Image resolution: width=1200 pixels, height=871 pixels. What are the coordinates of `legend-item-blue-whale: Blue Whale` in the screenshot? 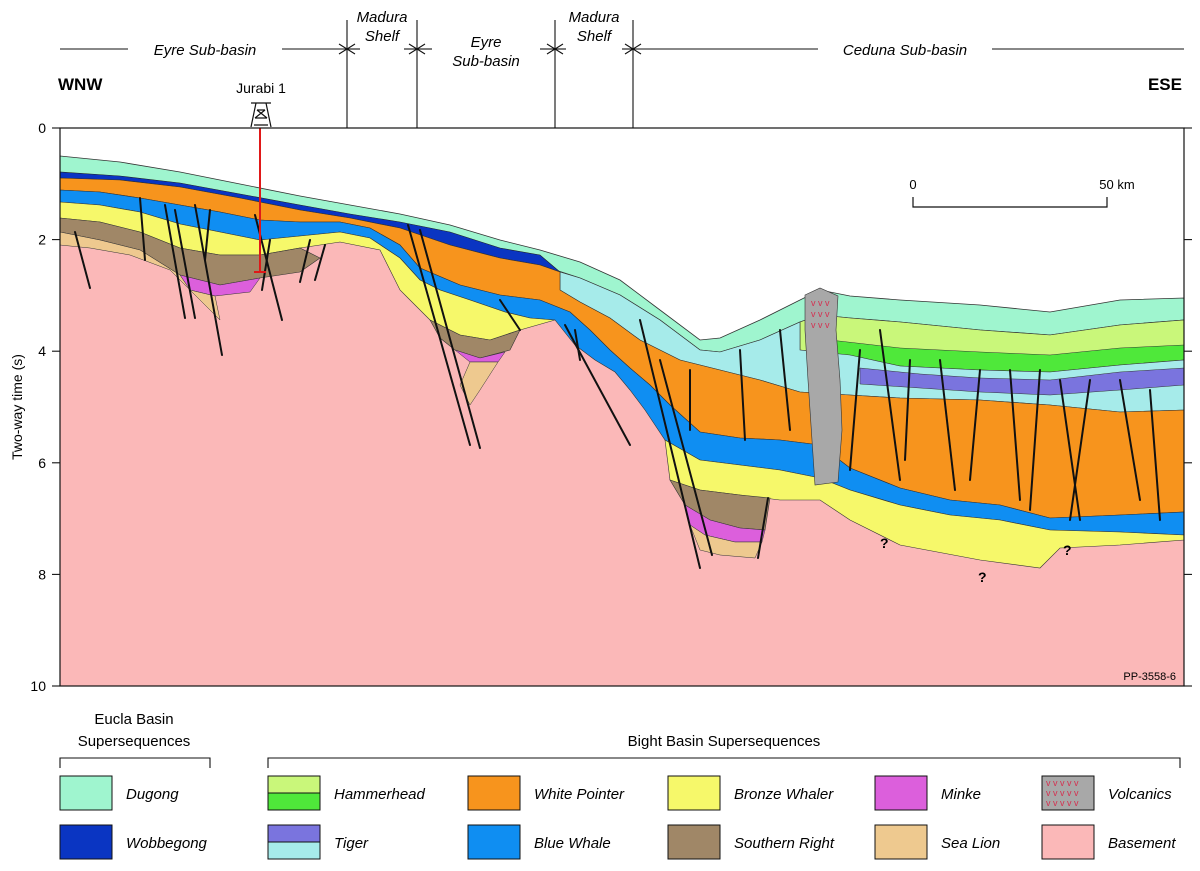 It's located at (539, 842).